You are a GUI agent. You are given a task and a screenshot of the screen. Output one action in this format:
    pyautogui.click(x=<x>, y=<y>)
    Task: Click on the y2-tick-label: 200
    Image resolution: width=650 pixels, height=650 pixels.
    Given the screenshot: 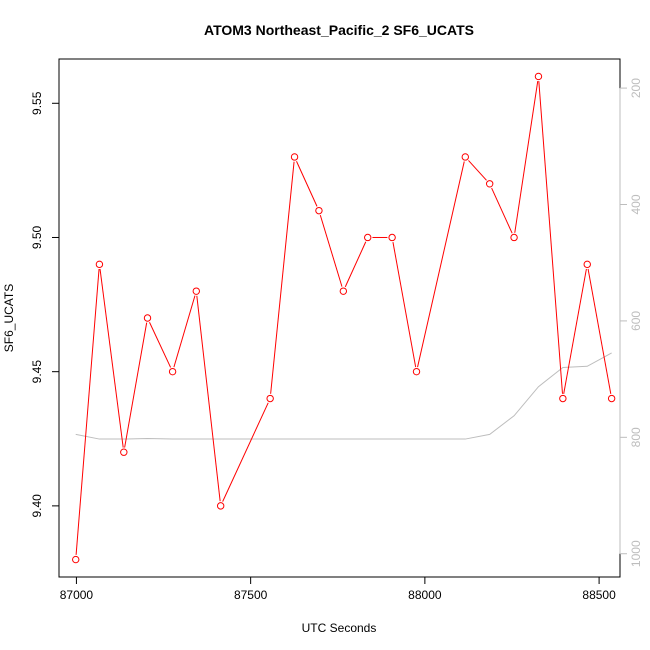 What is the action you would take?
    pyautogui.click(x=636, y=88)
    